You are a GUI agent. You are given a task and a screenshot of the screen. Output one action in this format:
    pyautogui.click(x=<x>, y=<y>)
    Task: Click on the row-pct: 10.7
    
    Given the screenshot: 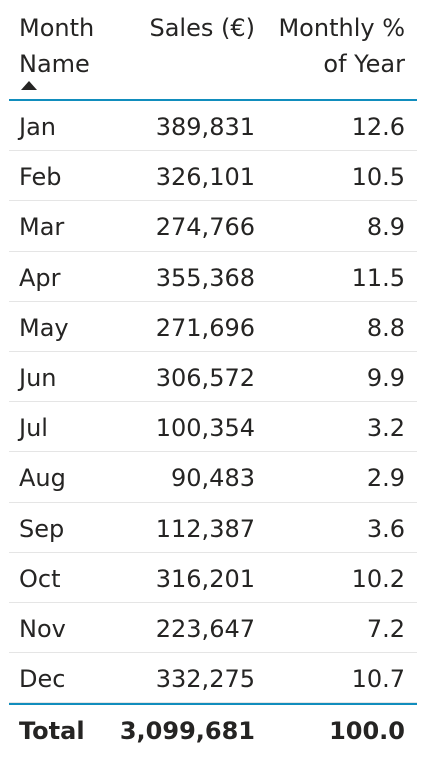 What is the action you would take?
    pyautogui.click(x=378, y=679)
    